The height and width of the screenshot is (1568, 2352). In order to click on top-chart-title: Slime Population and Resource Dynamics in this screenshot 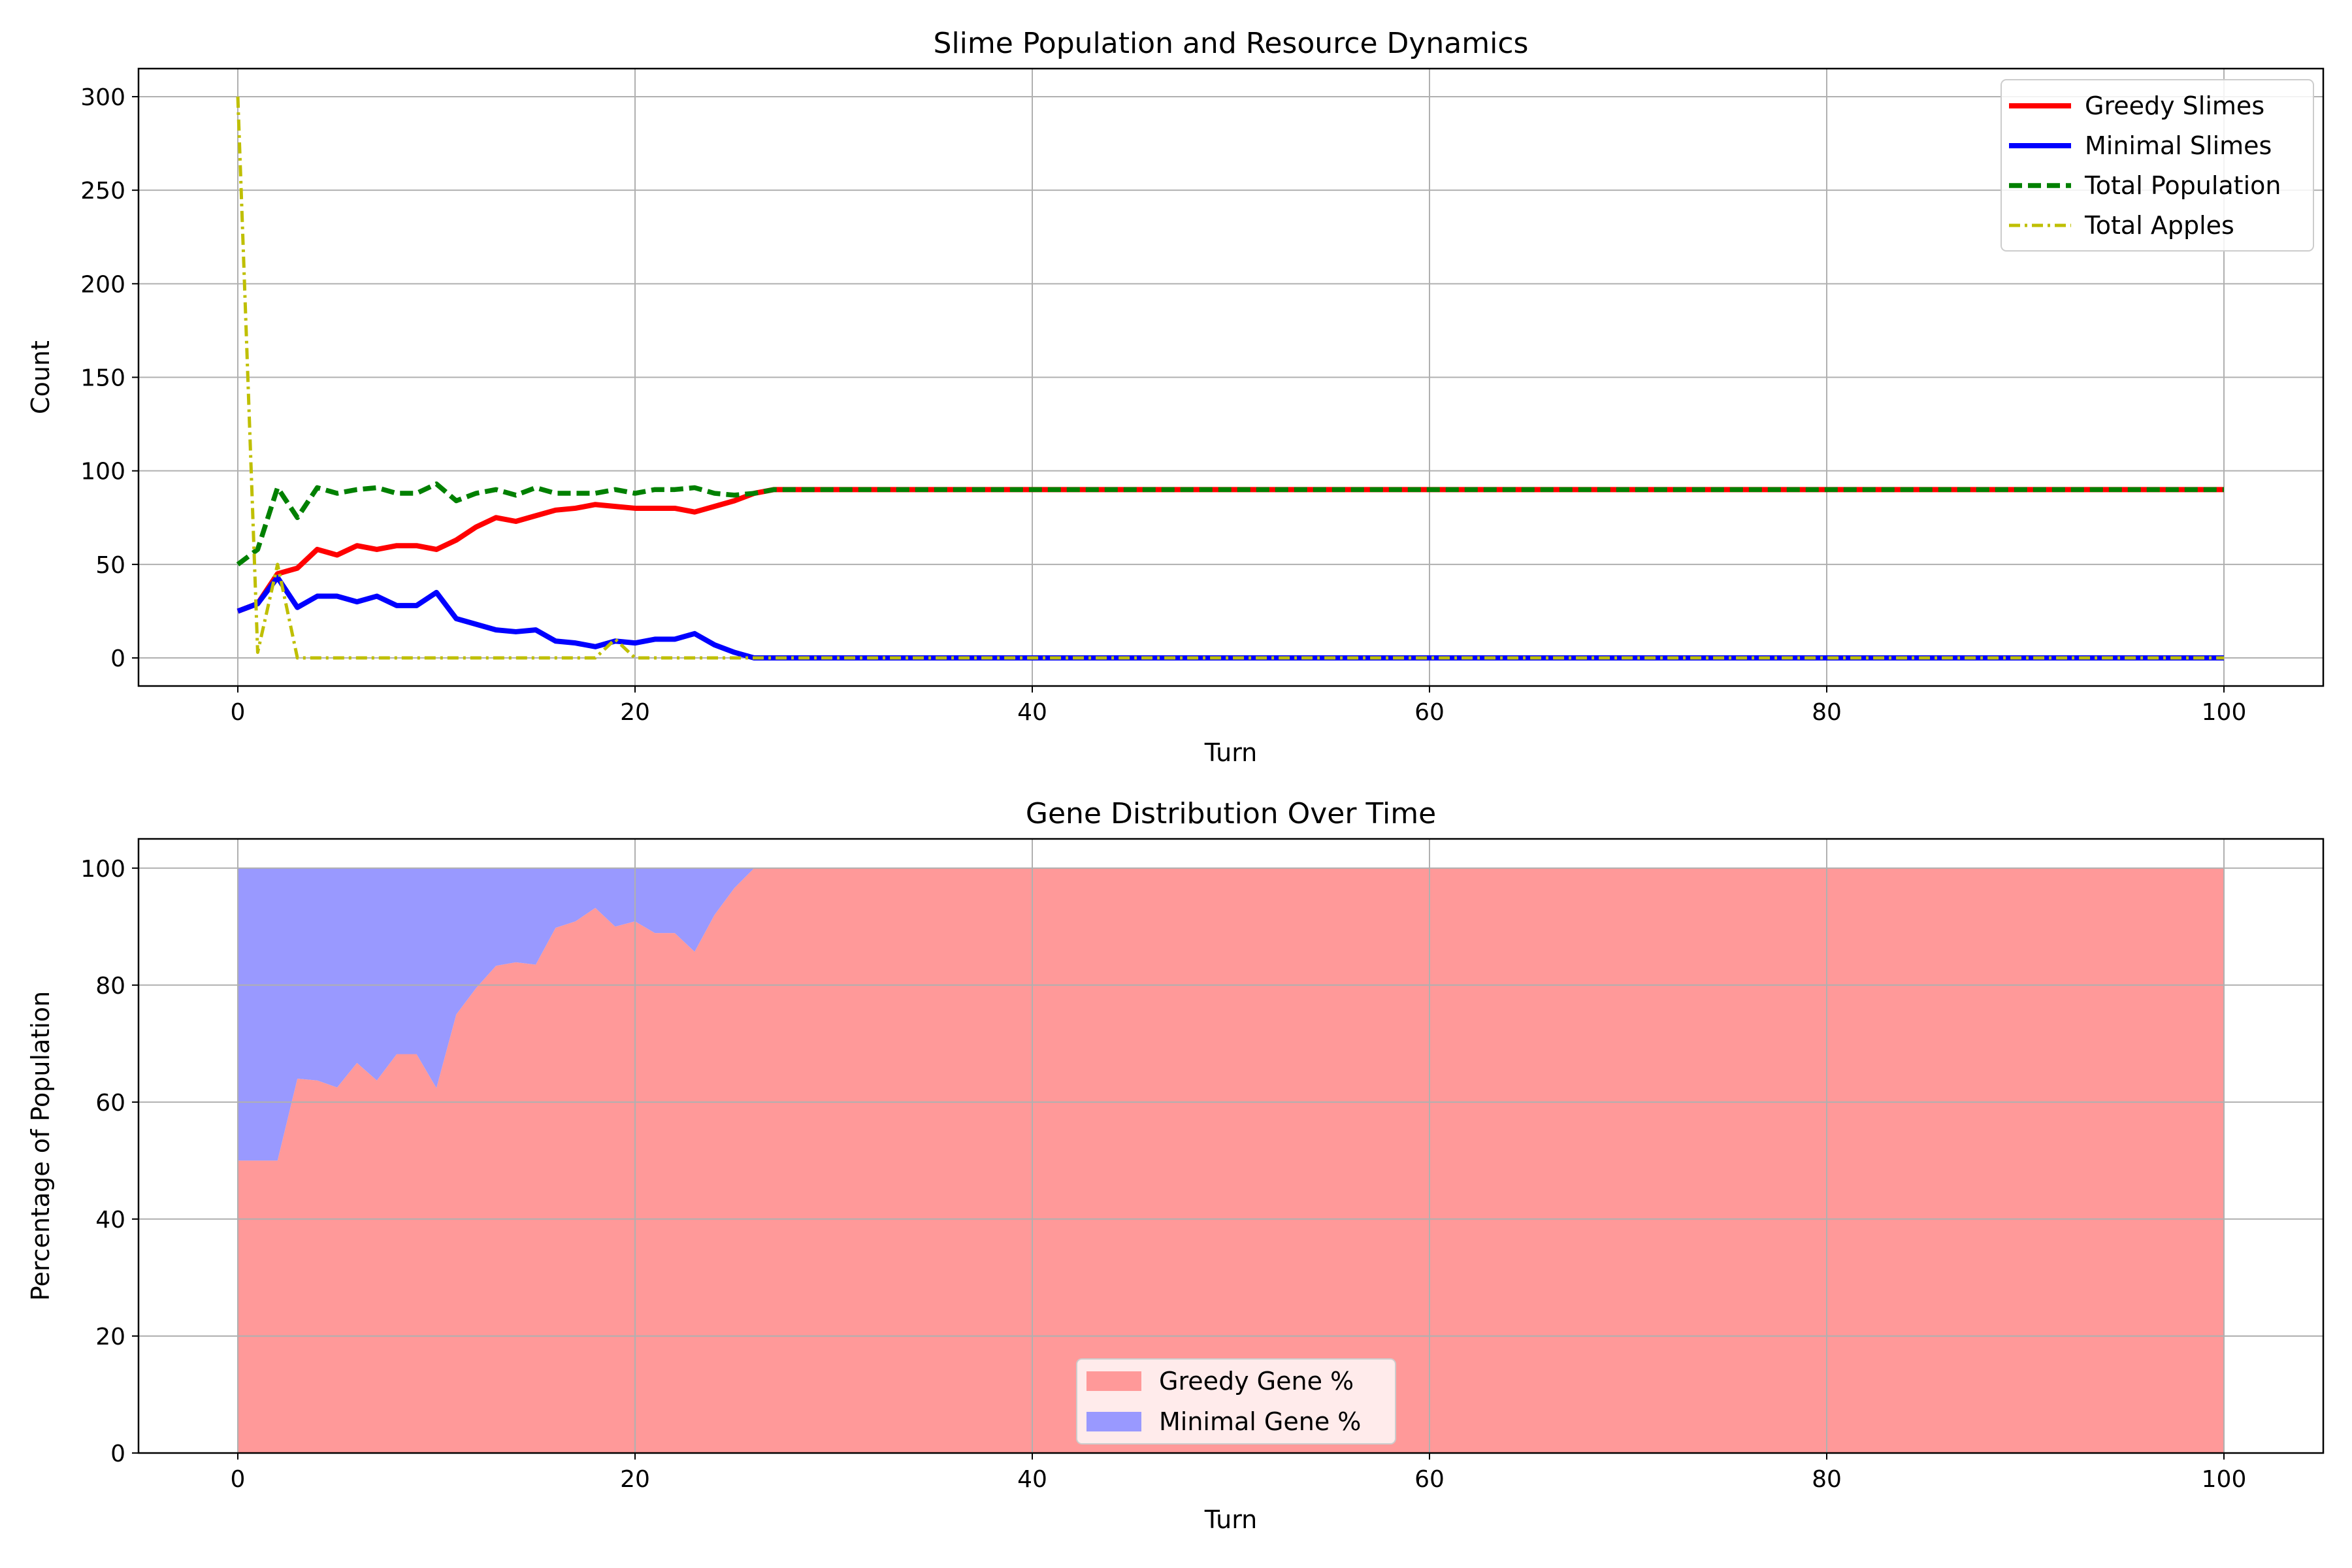, I will do `click(1231, 43)`.